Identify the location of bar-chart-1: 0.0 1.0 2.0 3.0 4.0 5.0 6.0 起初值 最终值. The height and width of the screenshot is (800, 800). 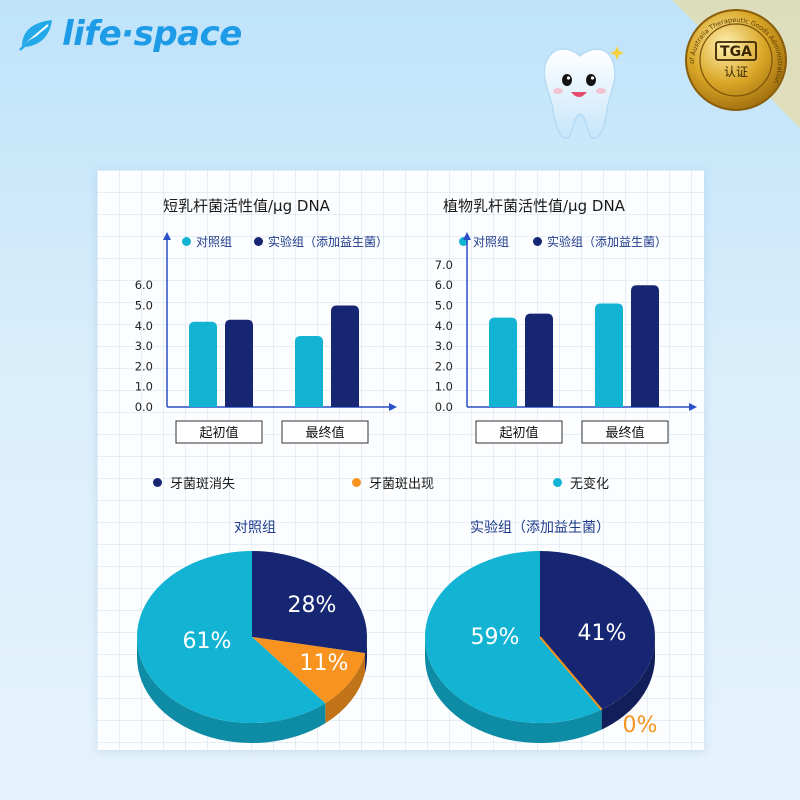
(266, 338).